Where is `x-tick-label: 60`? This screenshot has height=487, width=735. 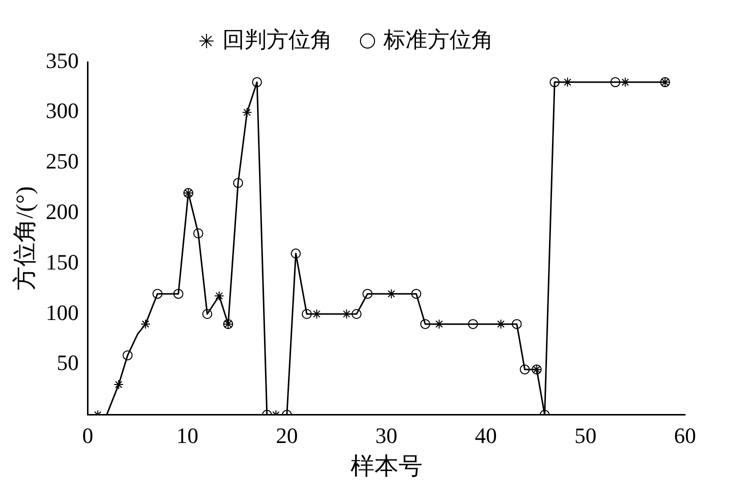 x-tick-label: 60 is located at coordinates (685, 435).